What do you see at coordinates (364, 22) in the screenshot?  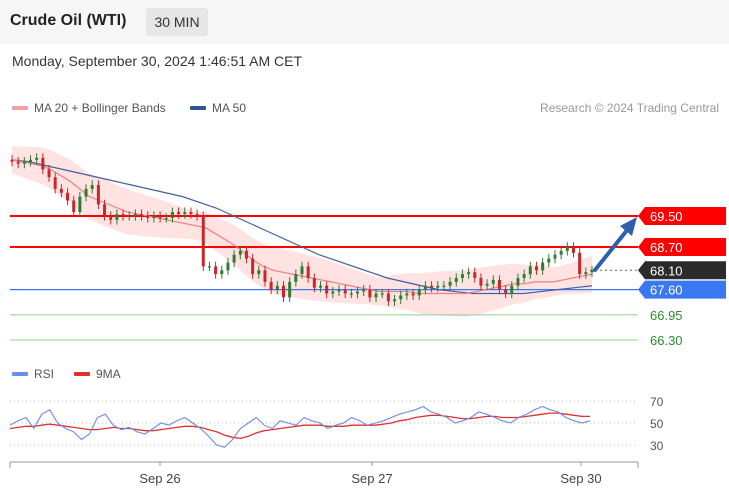 I see `header-bar: Crude Oil (WTI) 30 MIN` at bounding box center [364, 22].